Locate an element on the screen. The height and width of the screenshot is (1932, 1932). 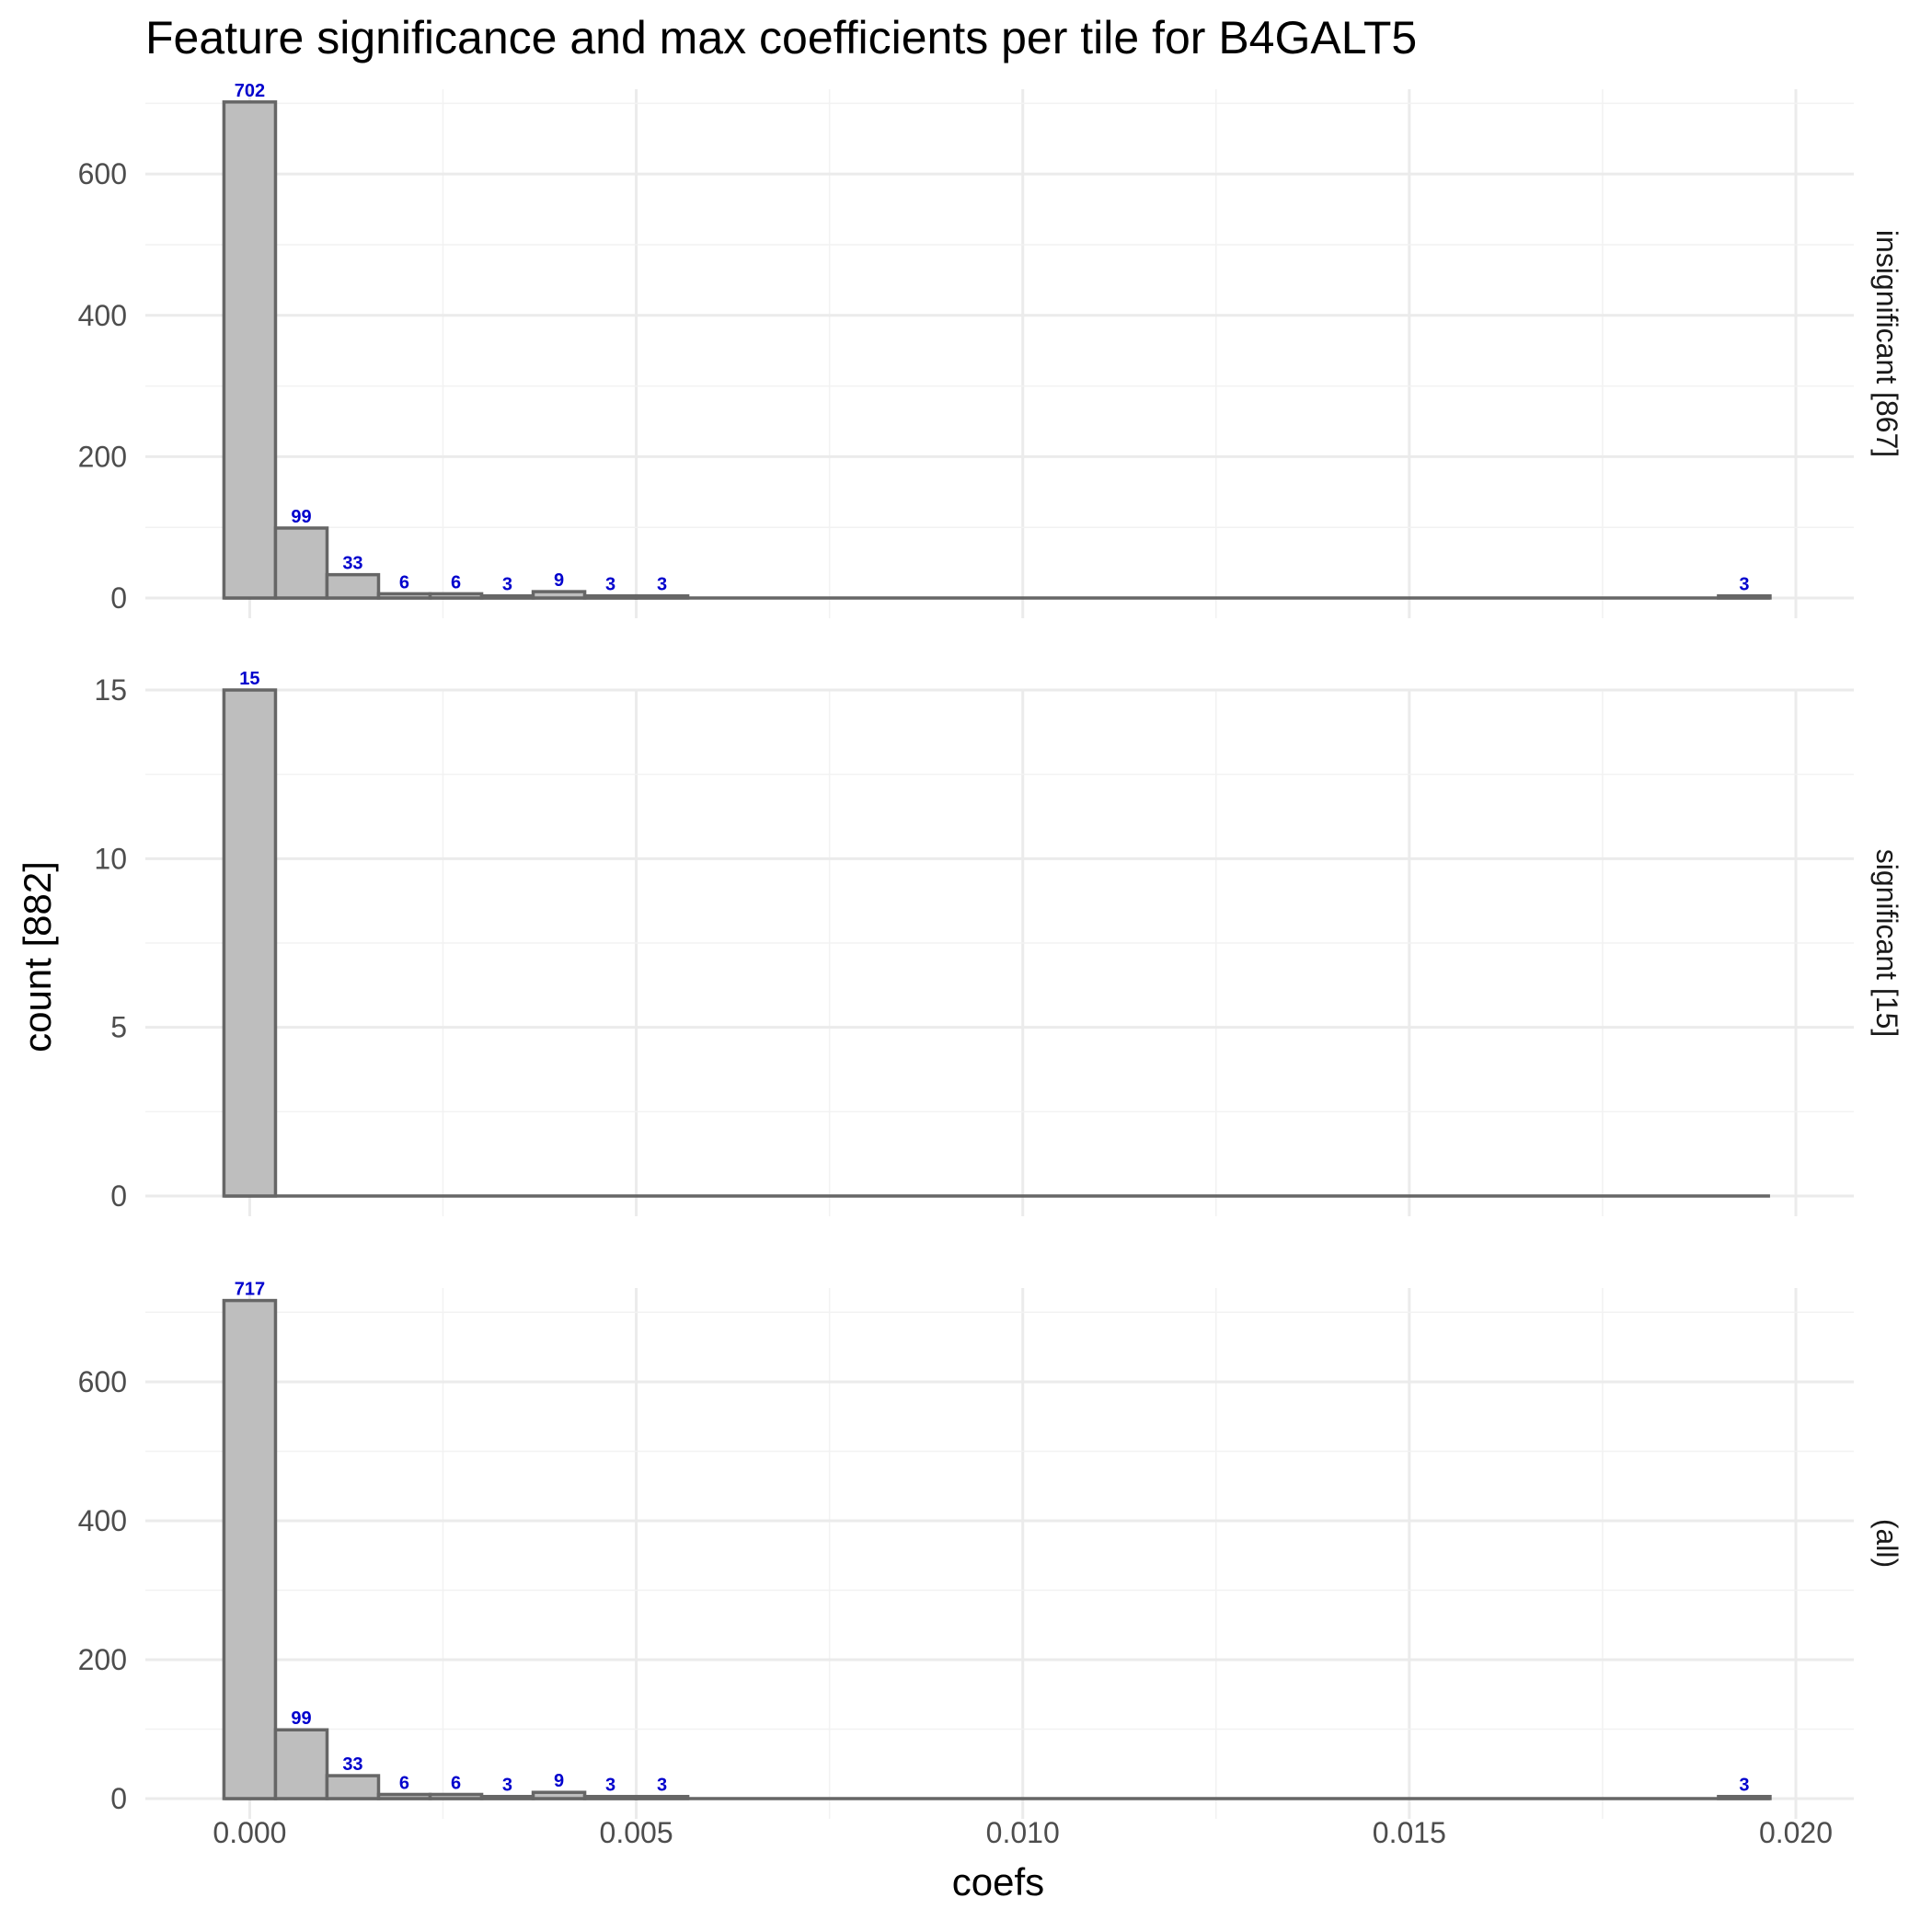
y-tick-label: 5 is located at coordinates (118, 1027).